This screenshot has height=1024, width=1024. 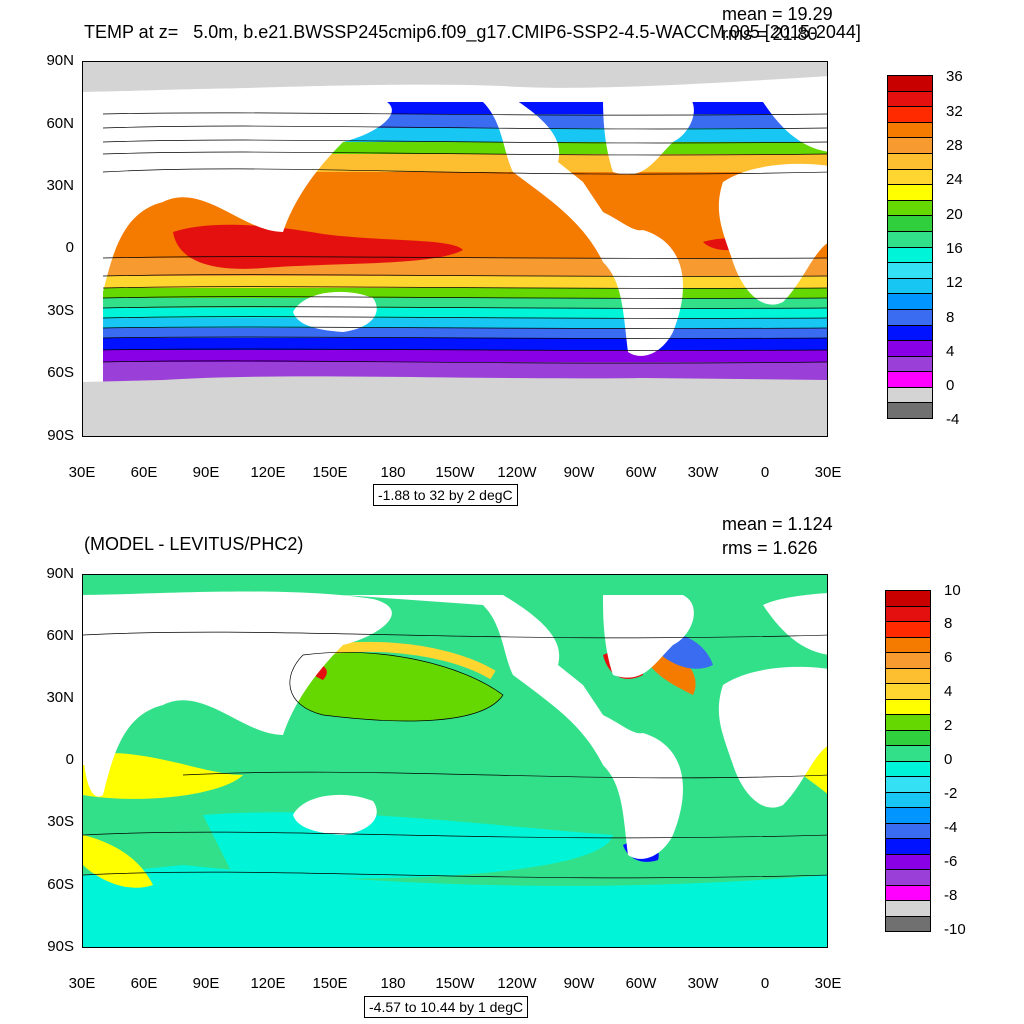 What do you see at coordinates (455, 983) in the screenshot?
I see `bottom-lon-label: 150W` at bounding box center [455, 983].